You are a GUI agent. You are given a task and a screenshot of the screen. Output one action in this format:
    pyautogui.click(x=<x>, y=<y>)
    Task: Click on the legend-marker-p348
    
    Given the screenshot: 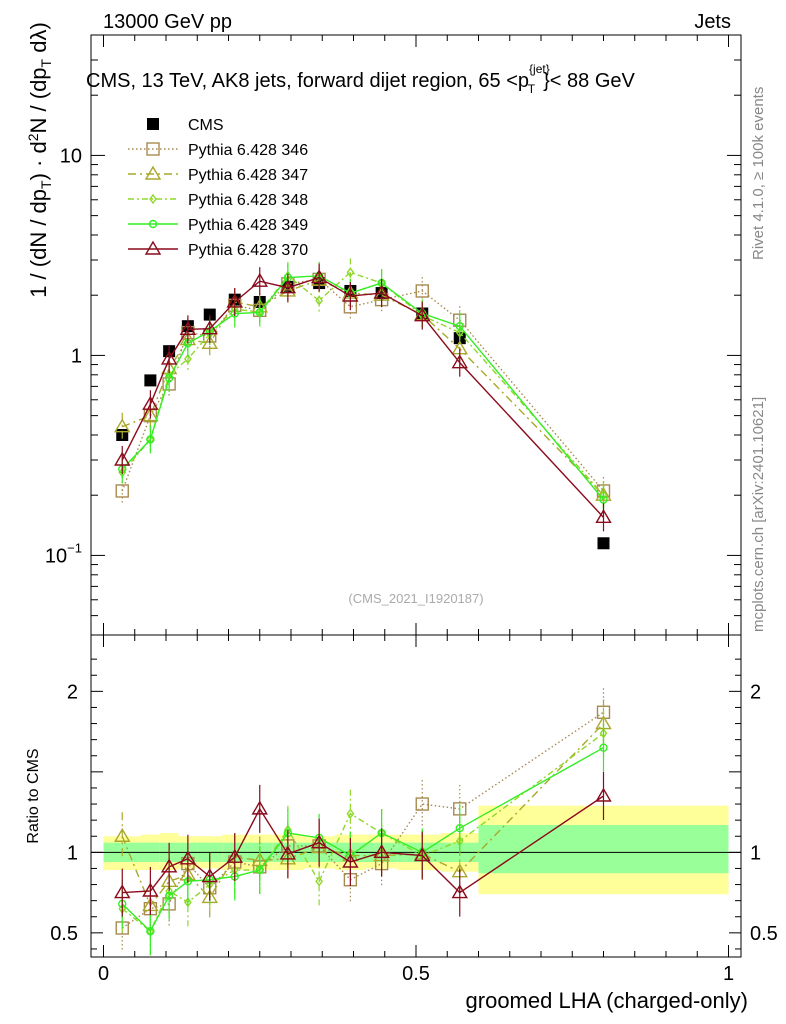 What is the action you would take?
    pyautogui.click(x=153, y=199)
    